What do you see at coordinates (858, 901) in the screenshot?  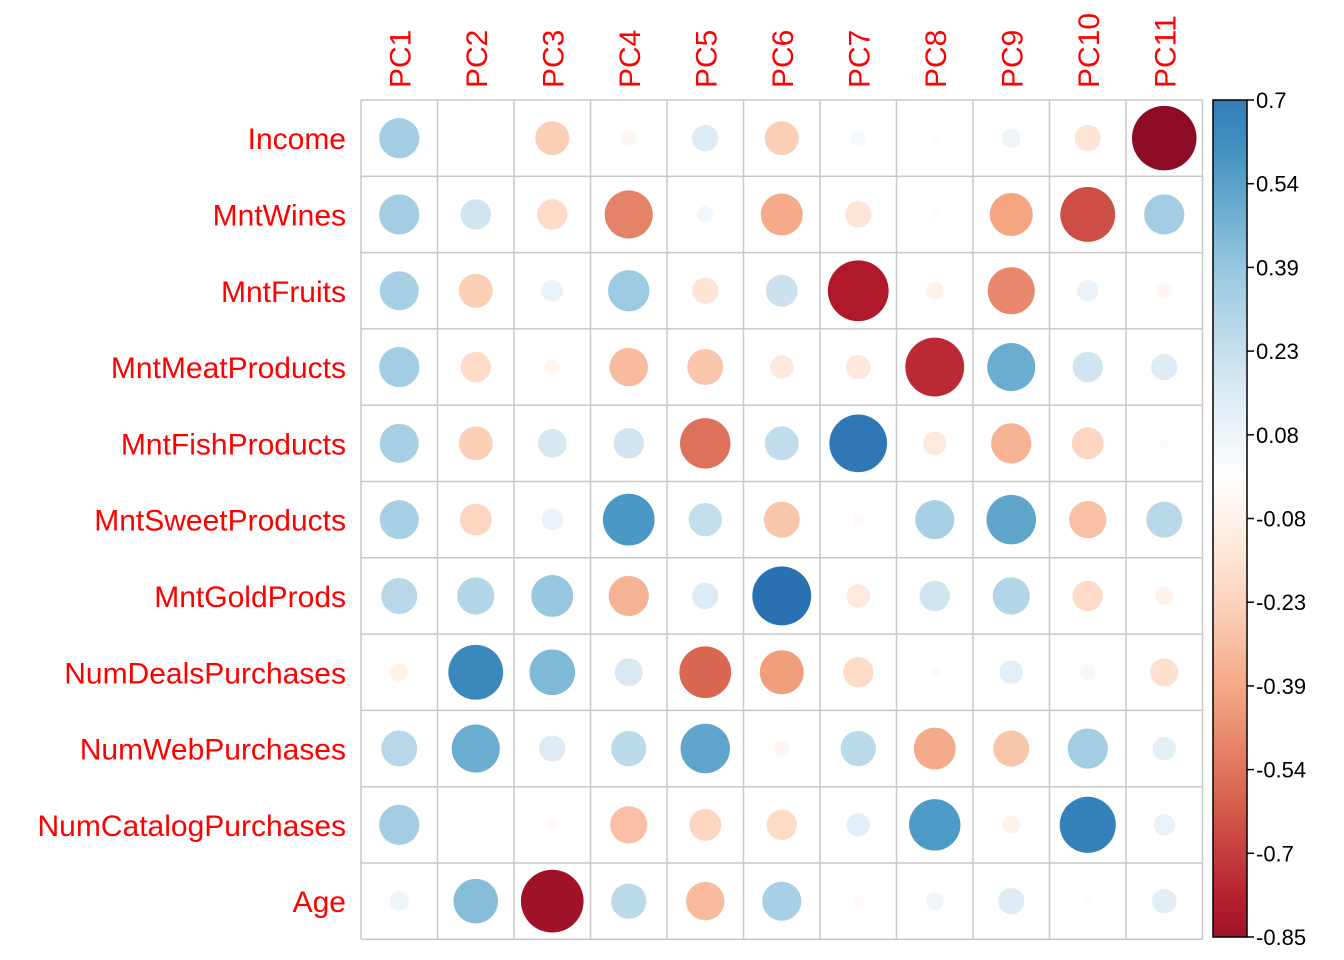 I see `cell-Age-PC7` at bounding box center [858, 901].